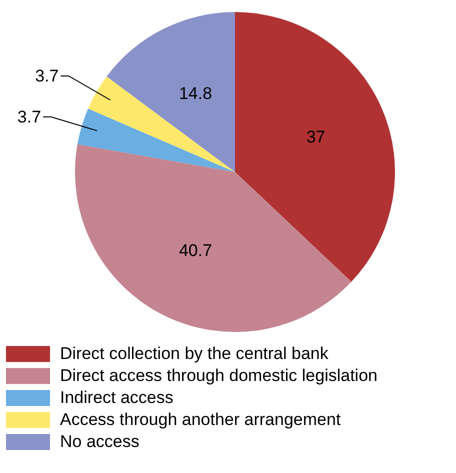 The height and width of the screenshot is (473, 456). Describe the element at coordinates (100, 442) in the screenshot. I see `legend-label: No access` at that location.